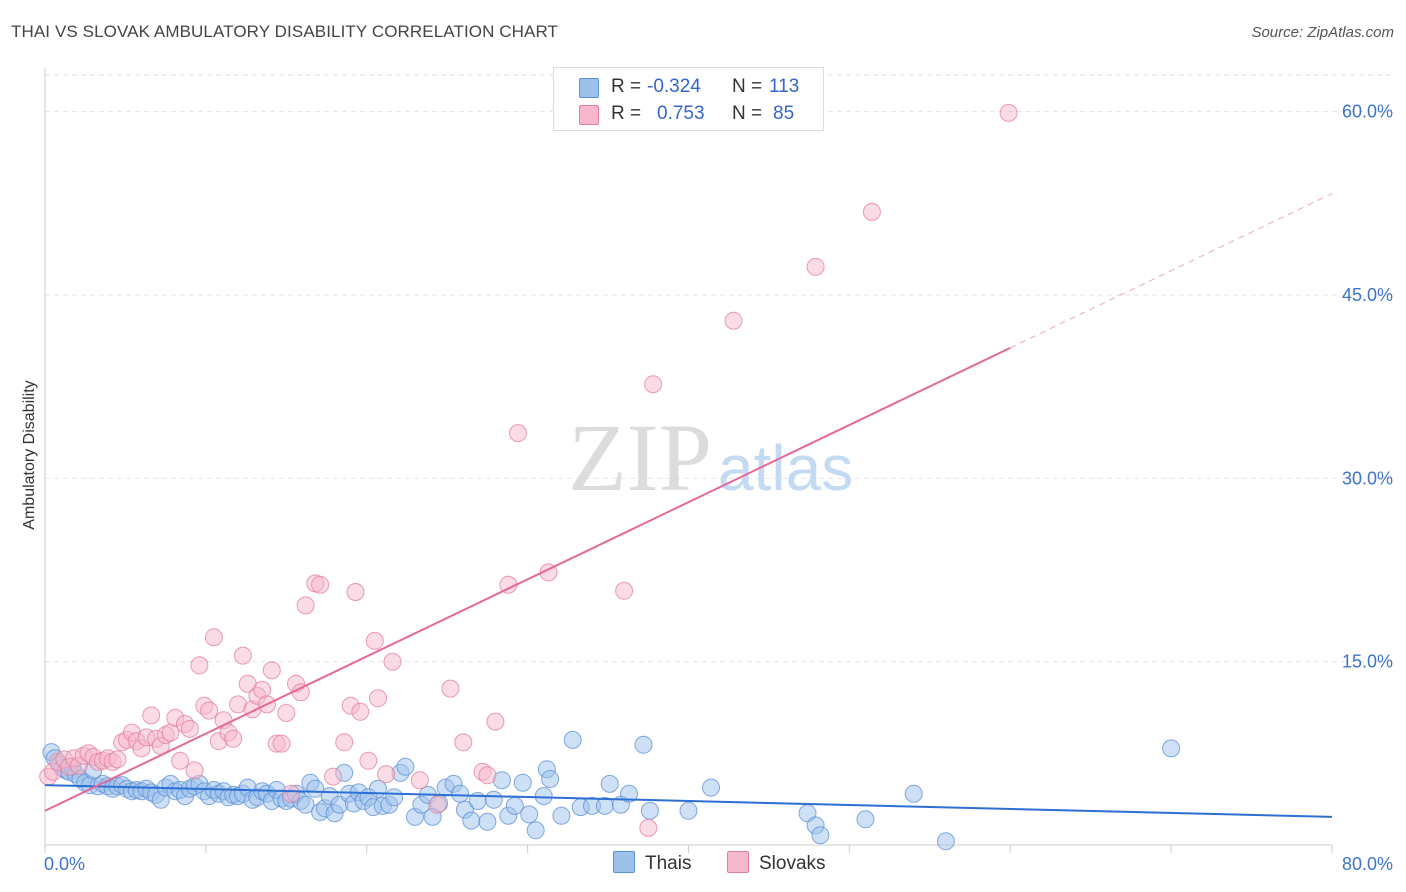 This screenshot has width=1406, height=892. Describe the element at coordinates (784, 113) in the screenshot. I see `n-value: 85` at that location.